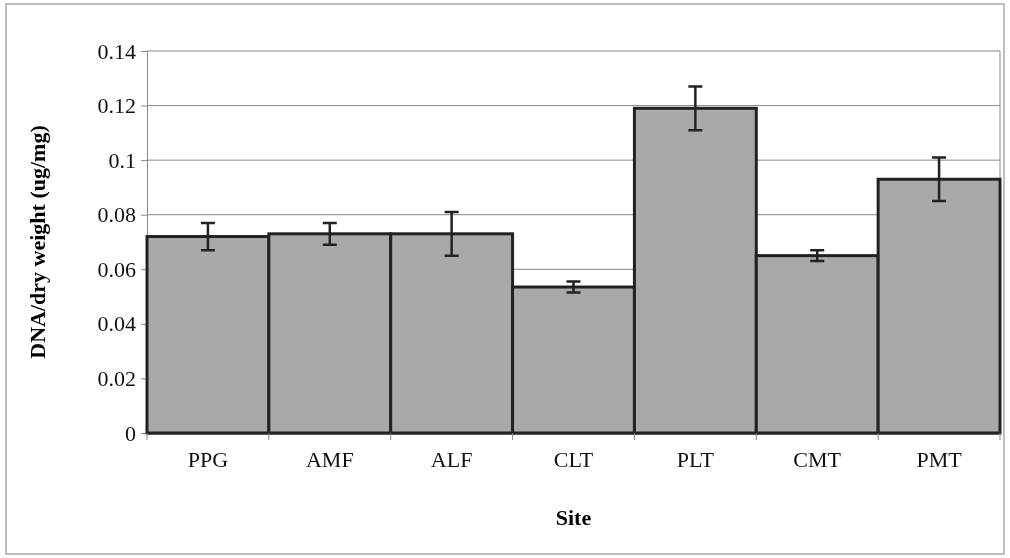  Describe the element at coordinates (116, 378) in the screenshot. I see `y-tick-label: 0.02` at that location.